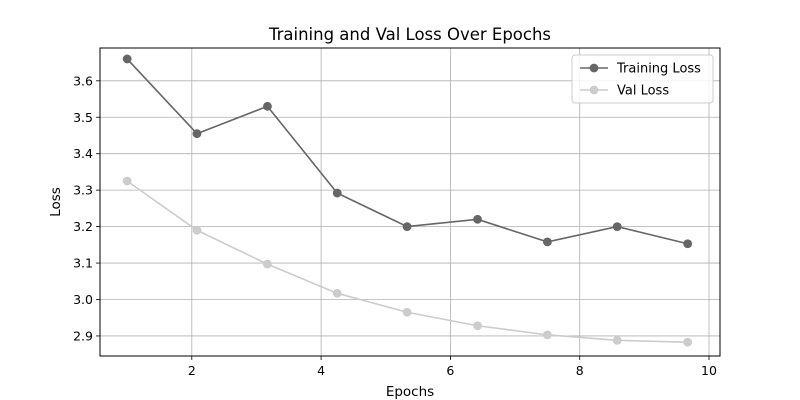  I want to click on y-tick-label: 3.0, so click(83, 299).